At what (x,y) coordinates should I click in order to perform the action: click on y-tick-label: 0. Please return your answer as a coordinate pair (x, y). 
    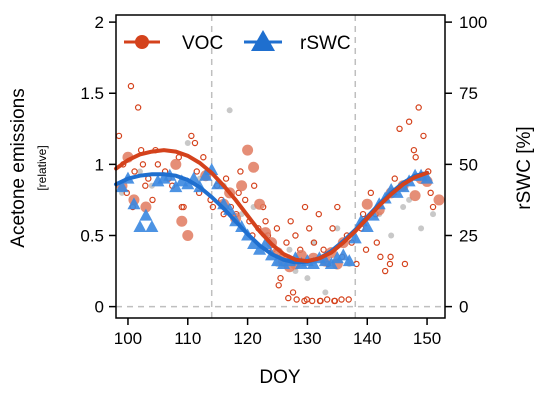
    Looking at the image, I should click on (99, 307).